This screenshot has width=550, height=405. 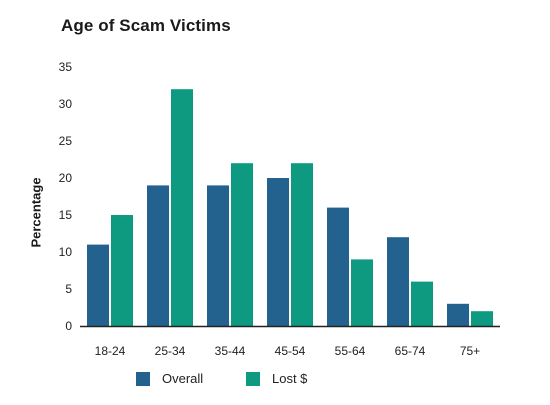 I want to click on legend-item-overall: Overall, so click(x=169, y=378).